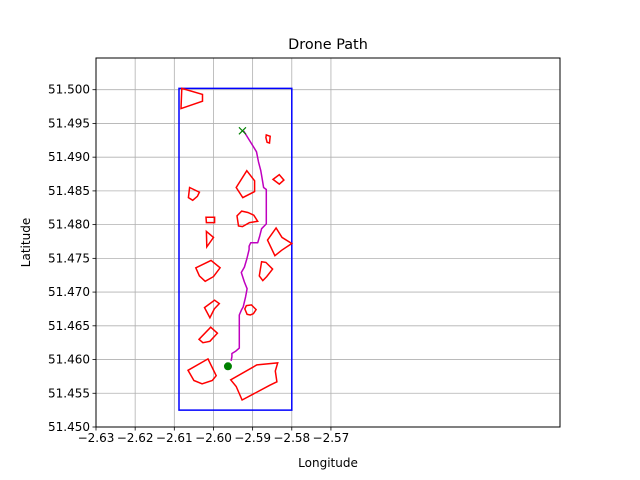  I want to click on y-tick-label: 51.475, so click(69, 258).